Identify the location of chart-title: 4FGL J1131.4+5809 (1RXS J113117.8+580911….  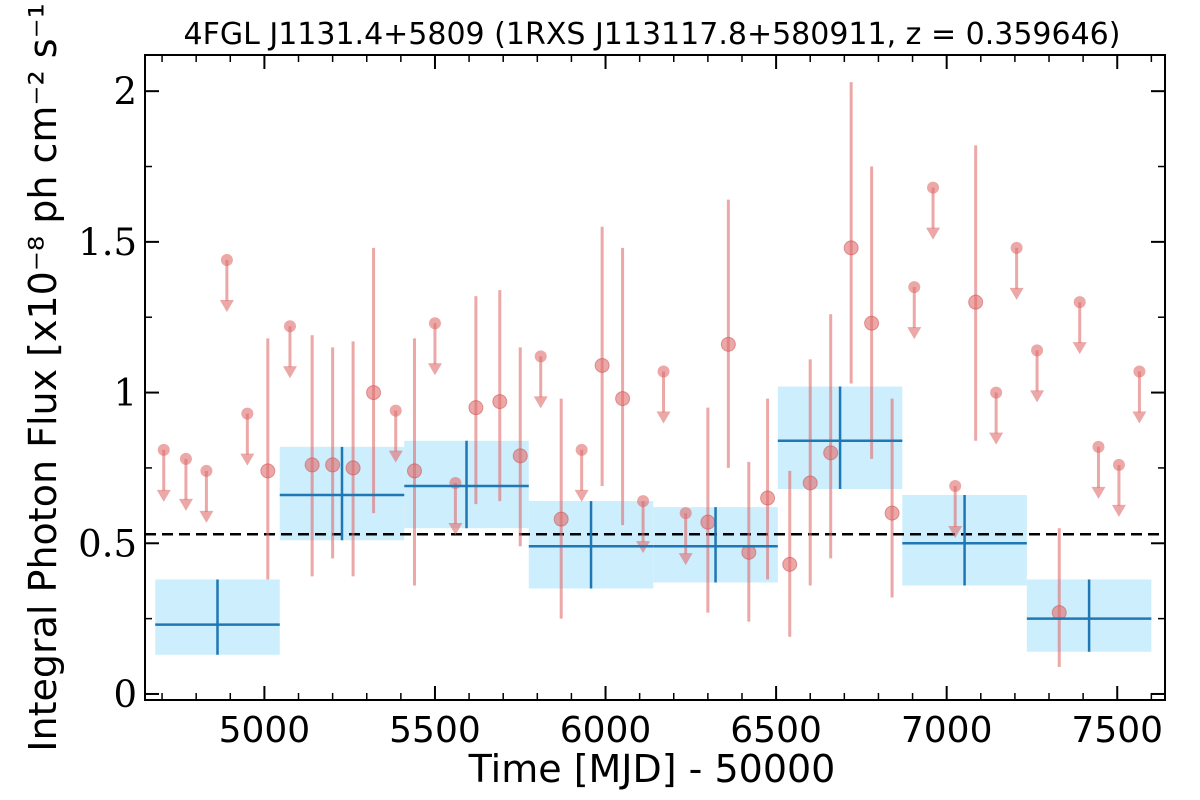
(652, 34).